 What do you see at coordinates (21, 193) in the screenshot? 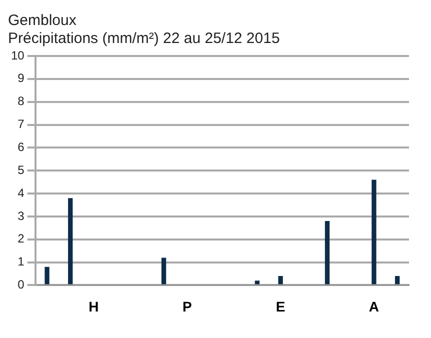
I see `y-tick-label: 4` at bounding box center [21, 193].